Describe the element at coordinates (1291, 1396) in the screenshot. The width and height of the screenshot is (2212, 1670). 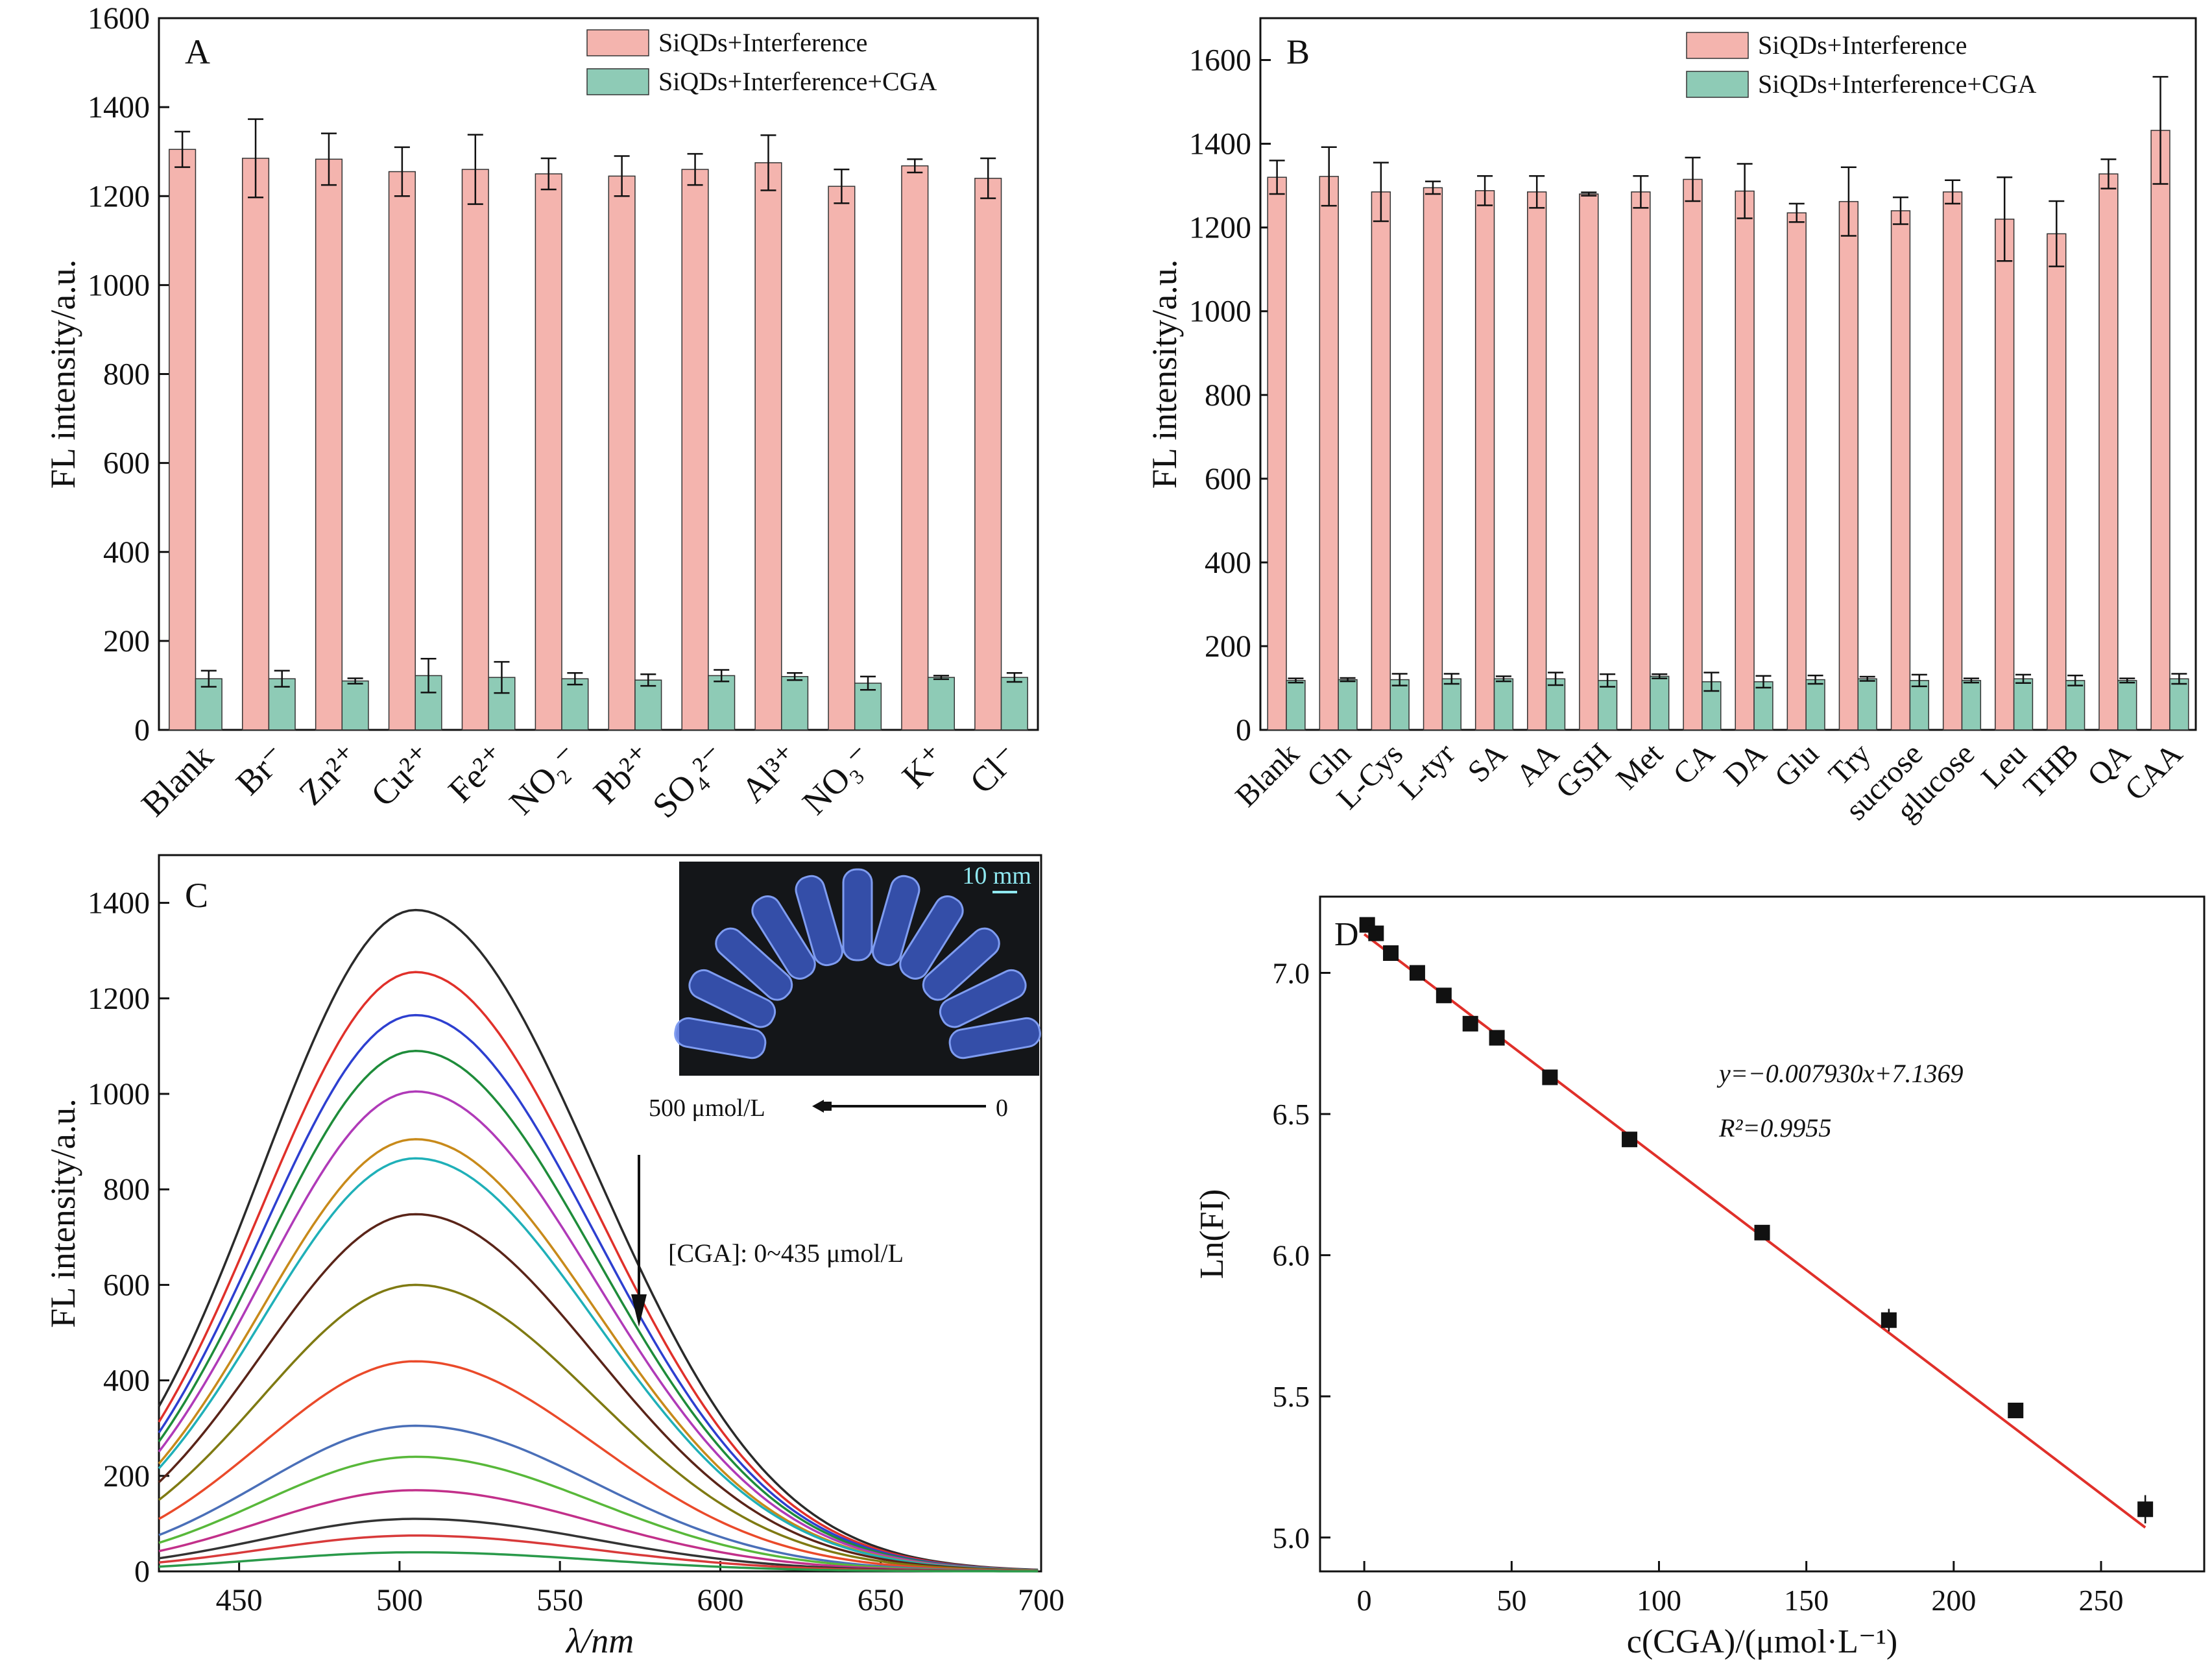
I see `y-tick-label: 5.5` at that location.